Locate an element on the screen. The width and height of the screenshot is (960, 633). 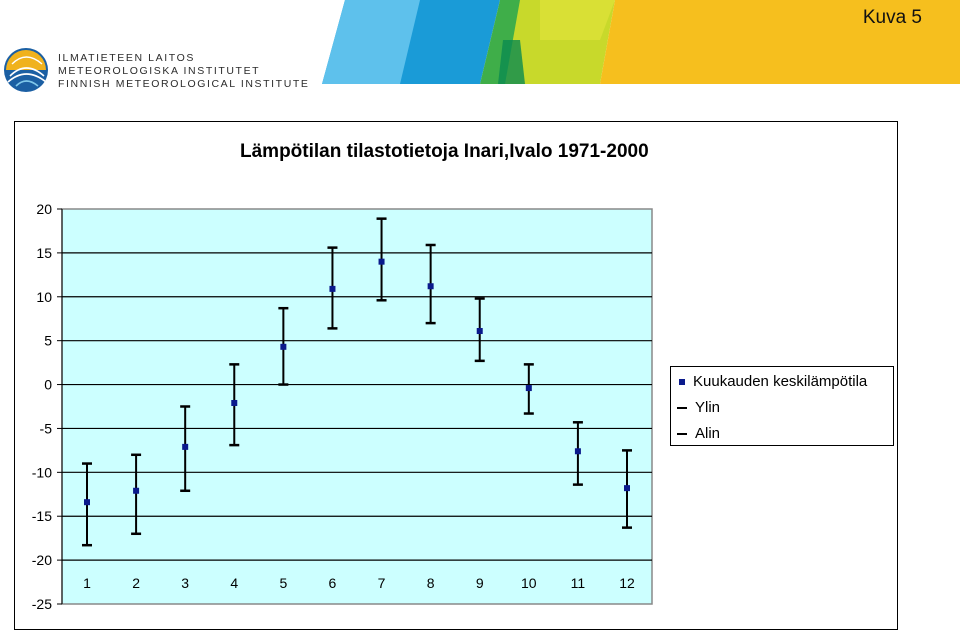
y-tick-label: -15 is located at coordinates (42, 516).